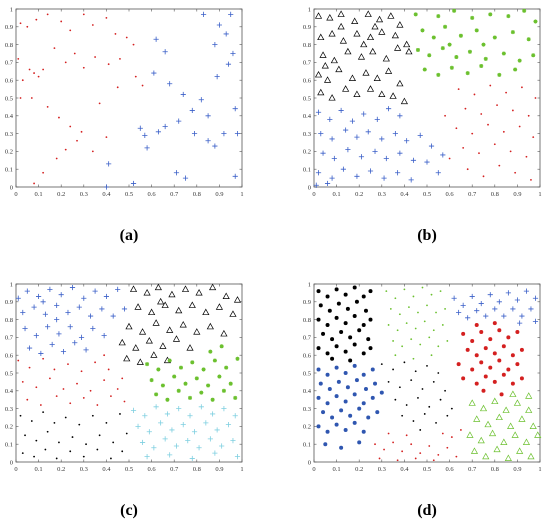 This screenshot has width=550, height=520. What do you see at coordinates (404, 469) in the screenshot?
I see `x-tick-label: 0.4` at bounding box center [404, 469].